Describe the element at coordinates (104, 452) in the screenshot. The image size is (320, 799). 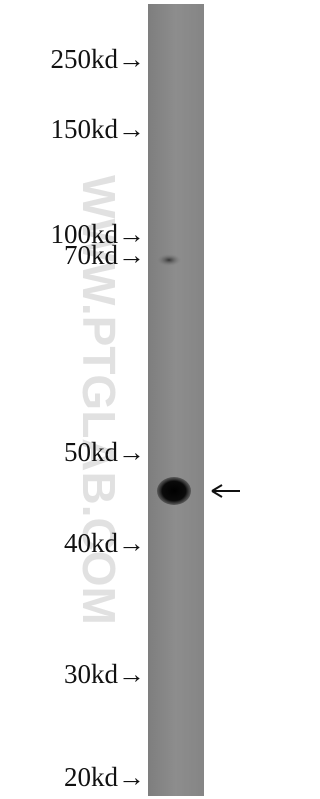
I see `marker-label: 50kd→` at that location.